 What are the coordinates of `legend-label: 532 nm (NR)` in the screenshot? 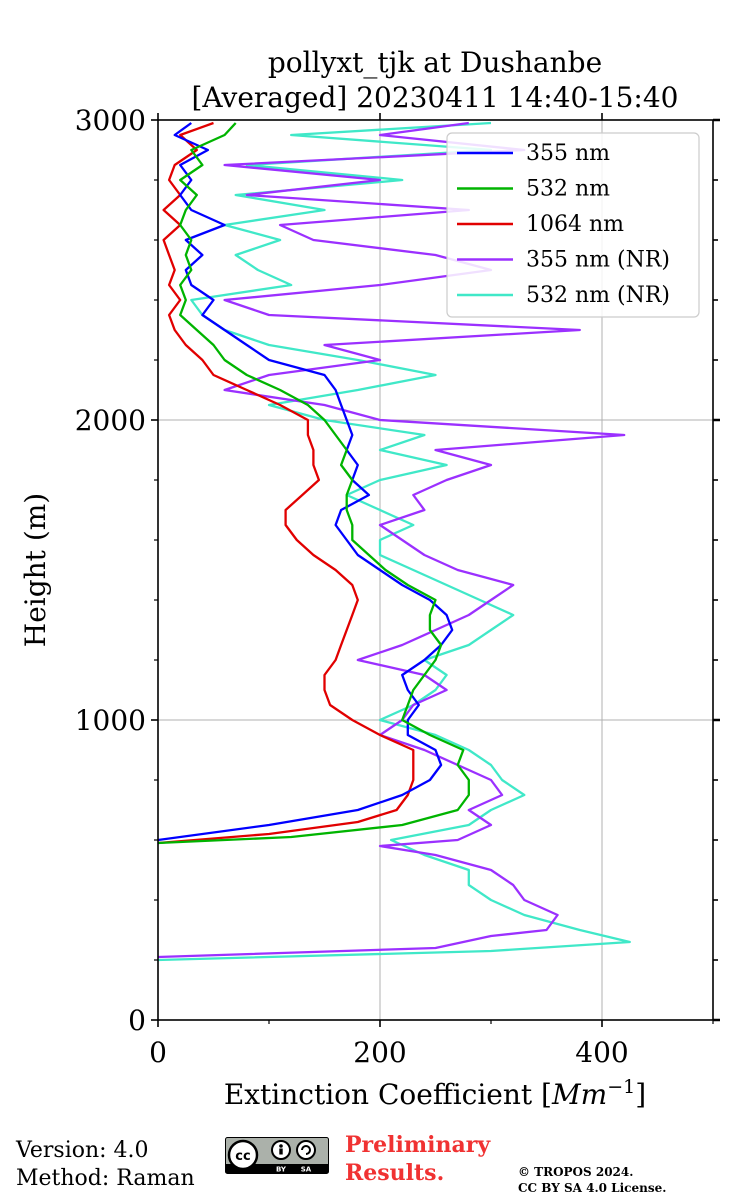 It's located at (598, 295).